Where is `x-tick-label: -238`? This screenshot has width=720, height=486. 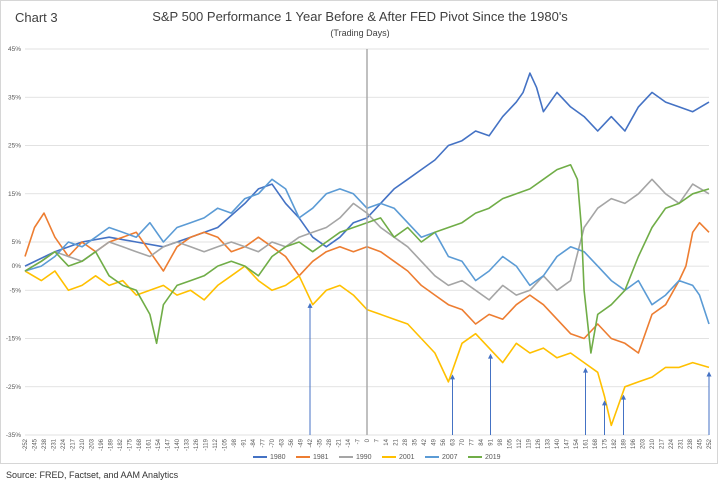 x-tick-label: -238 is located at coordinates (45, 444).